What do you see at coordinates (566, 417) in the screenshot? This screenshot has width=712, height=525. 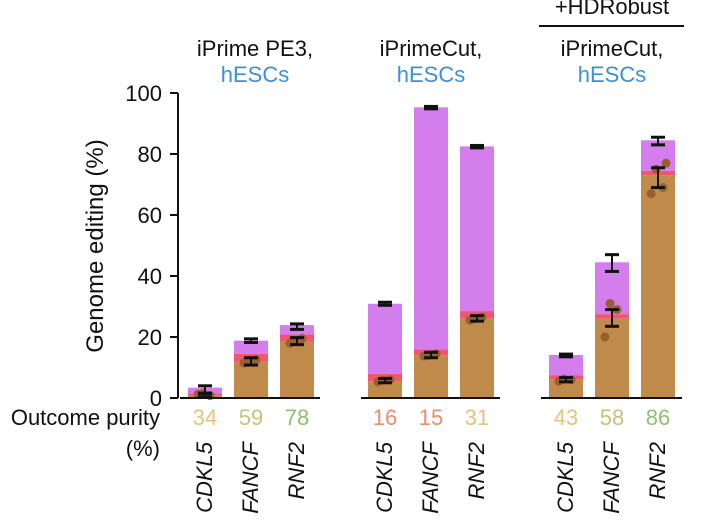 I see `purity-value: 43` at bounding box center [566, 417].